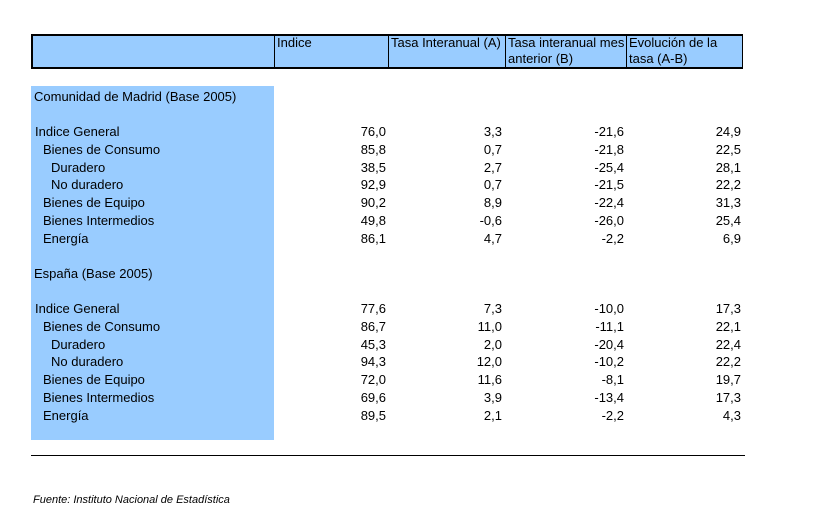  I want to click on bottom-rule, so click(388, 455).